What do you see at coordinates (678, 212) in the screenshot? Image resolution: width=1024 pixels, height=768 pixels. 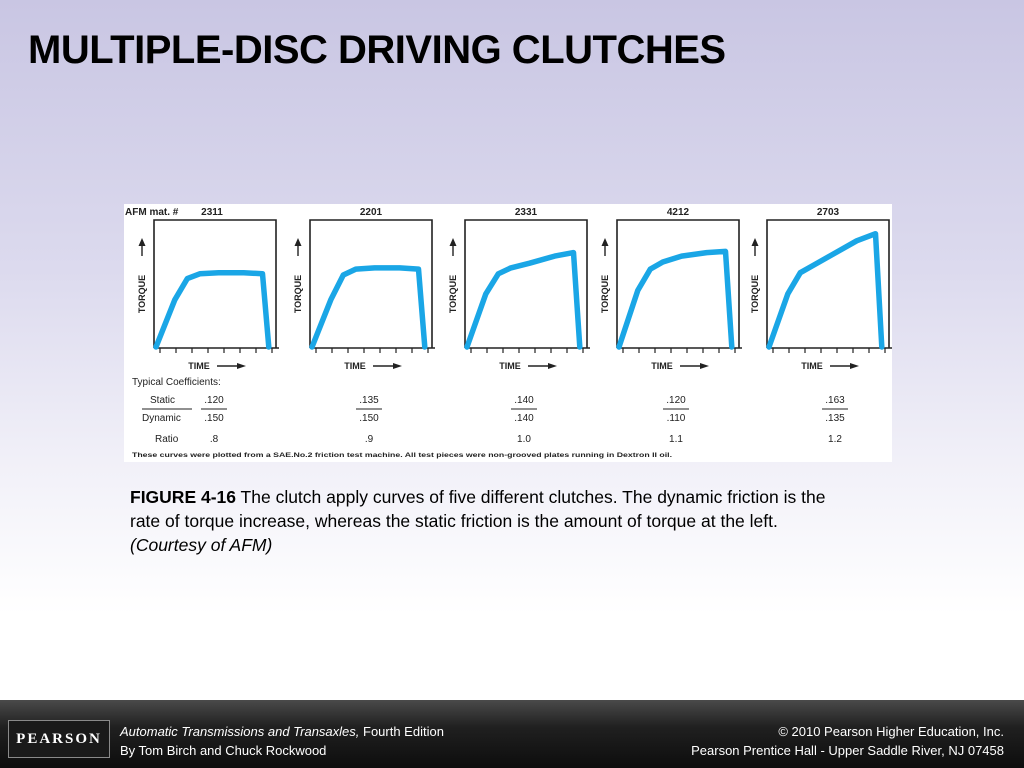 I see `mat-number: 4212` at bounding box center [678, 212].